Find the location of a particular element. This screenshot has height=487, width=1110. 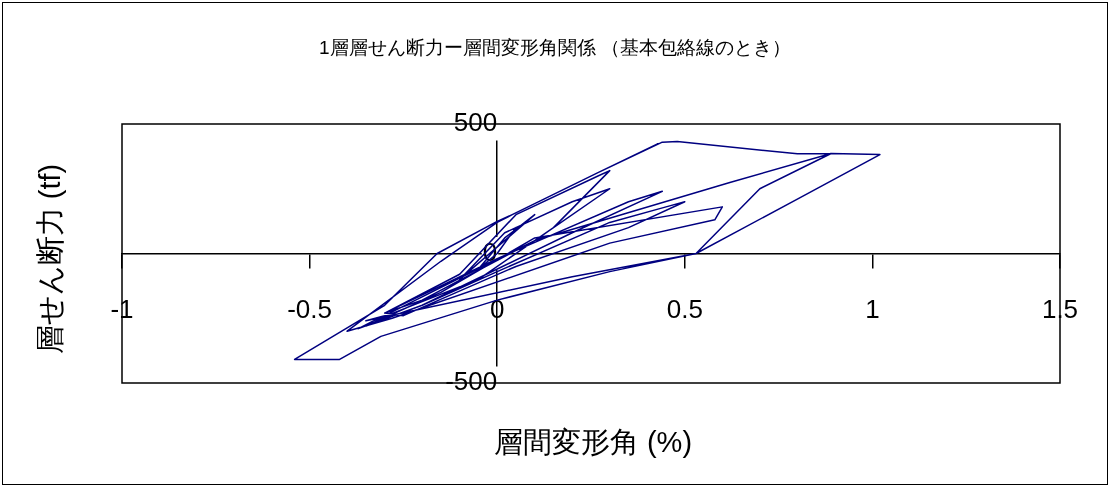

x-tick-label: -0.5 is located at coordinates (310, 309).